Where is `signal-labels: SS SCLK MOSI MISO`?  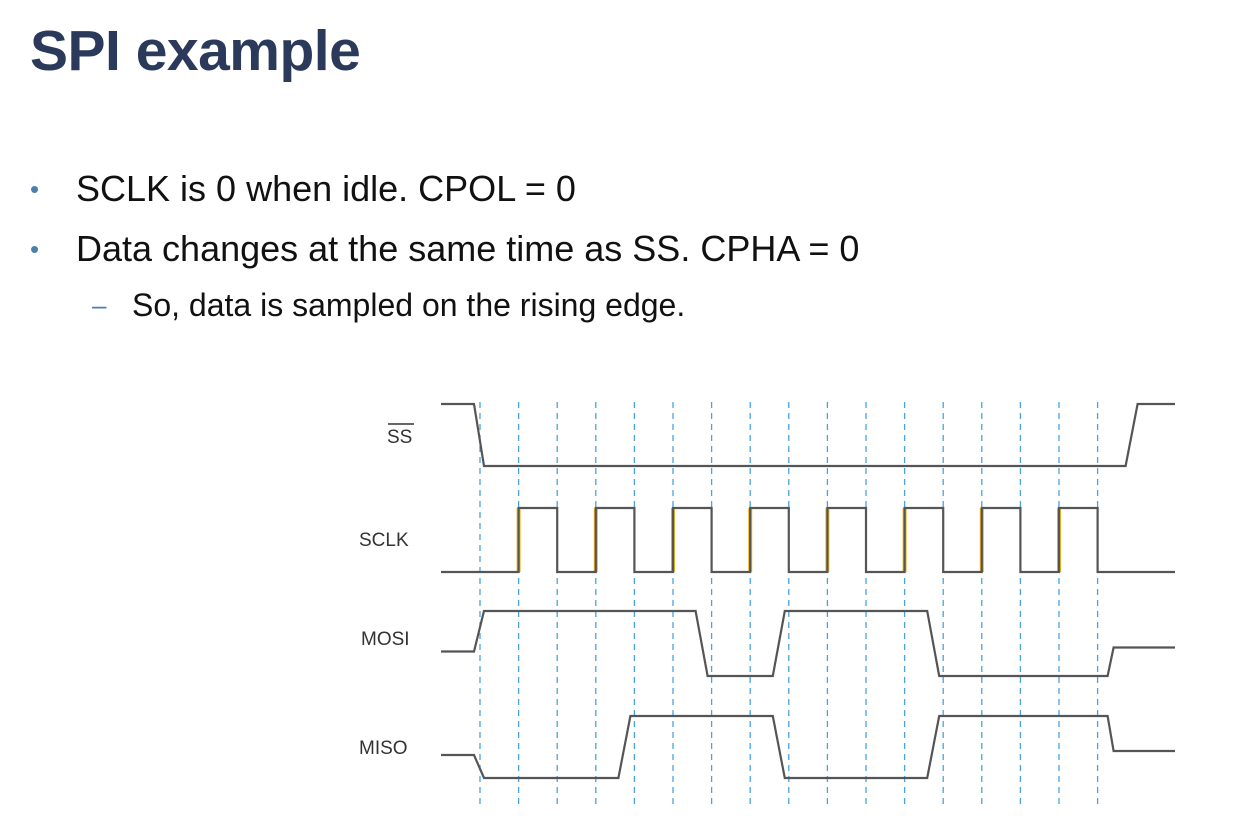
signal-labels: SS SCLK MOSI MISO is located at coordinates (386, 591).